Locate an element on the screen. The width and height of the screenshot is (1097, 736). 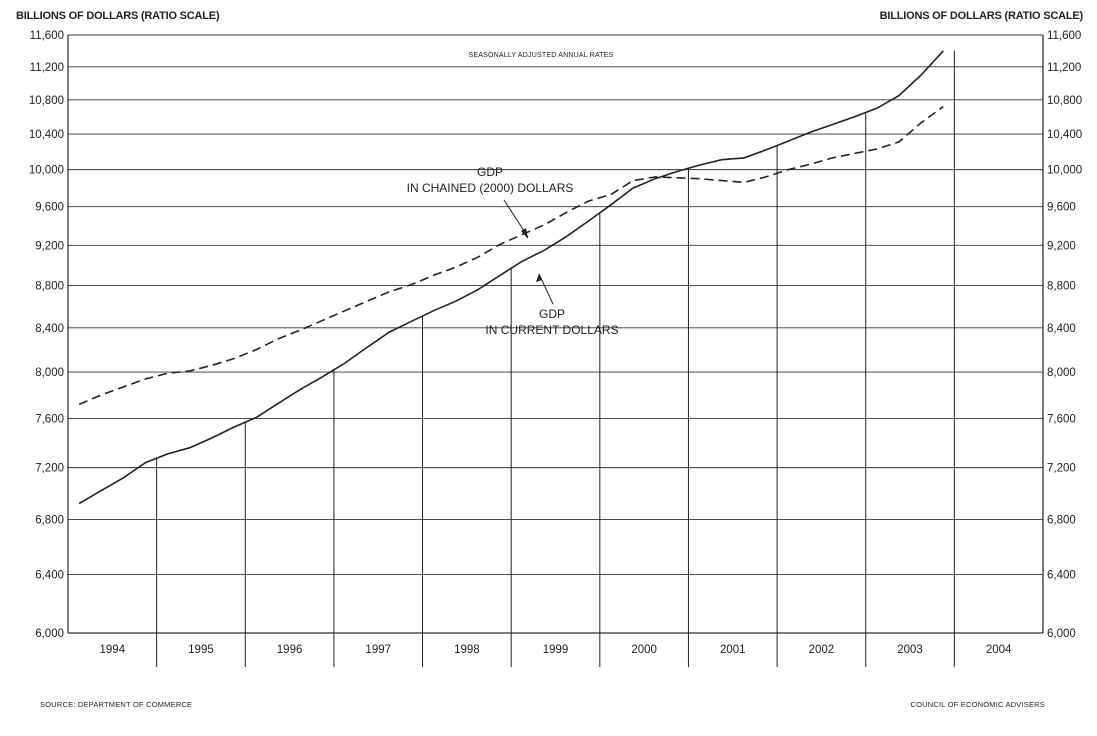
y-tick-label-right: 6,400 is located at coordinates (1061, 575).